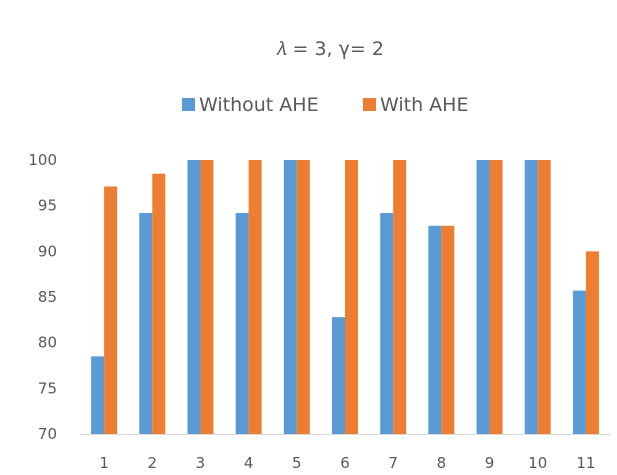 Image resolution: width=617 pixels, height=475 pixels. Describe the element at coordinates (297, 463) in the screenshot. I see `x-tick-label: 5` at that location.